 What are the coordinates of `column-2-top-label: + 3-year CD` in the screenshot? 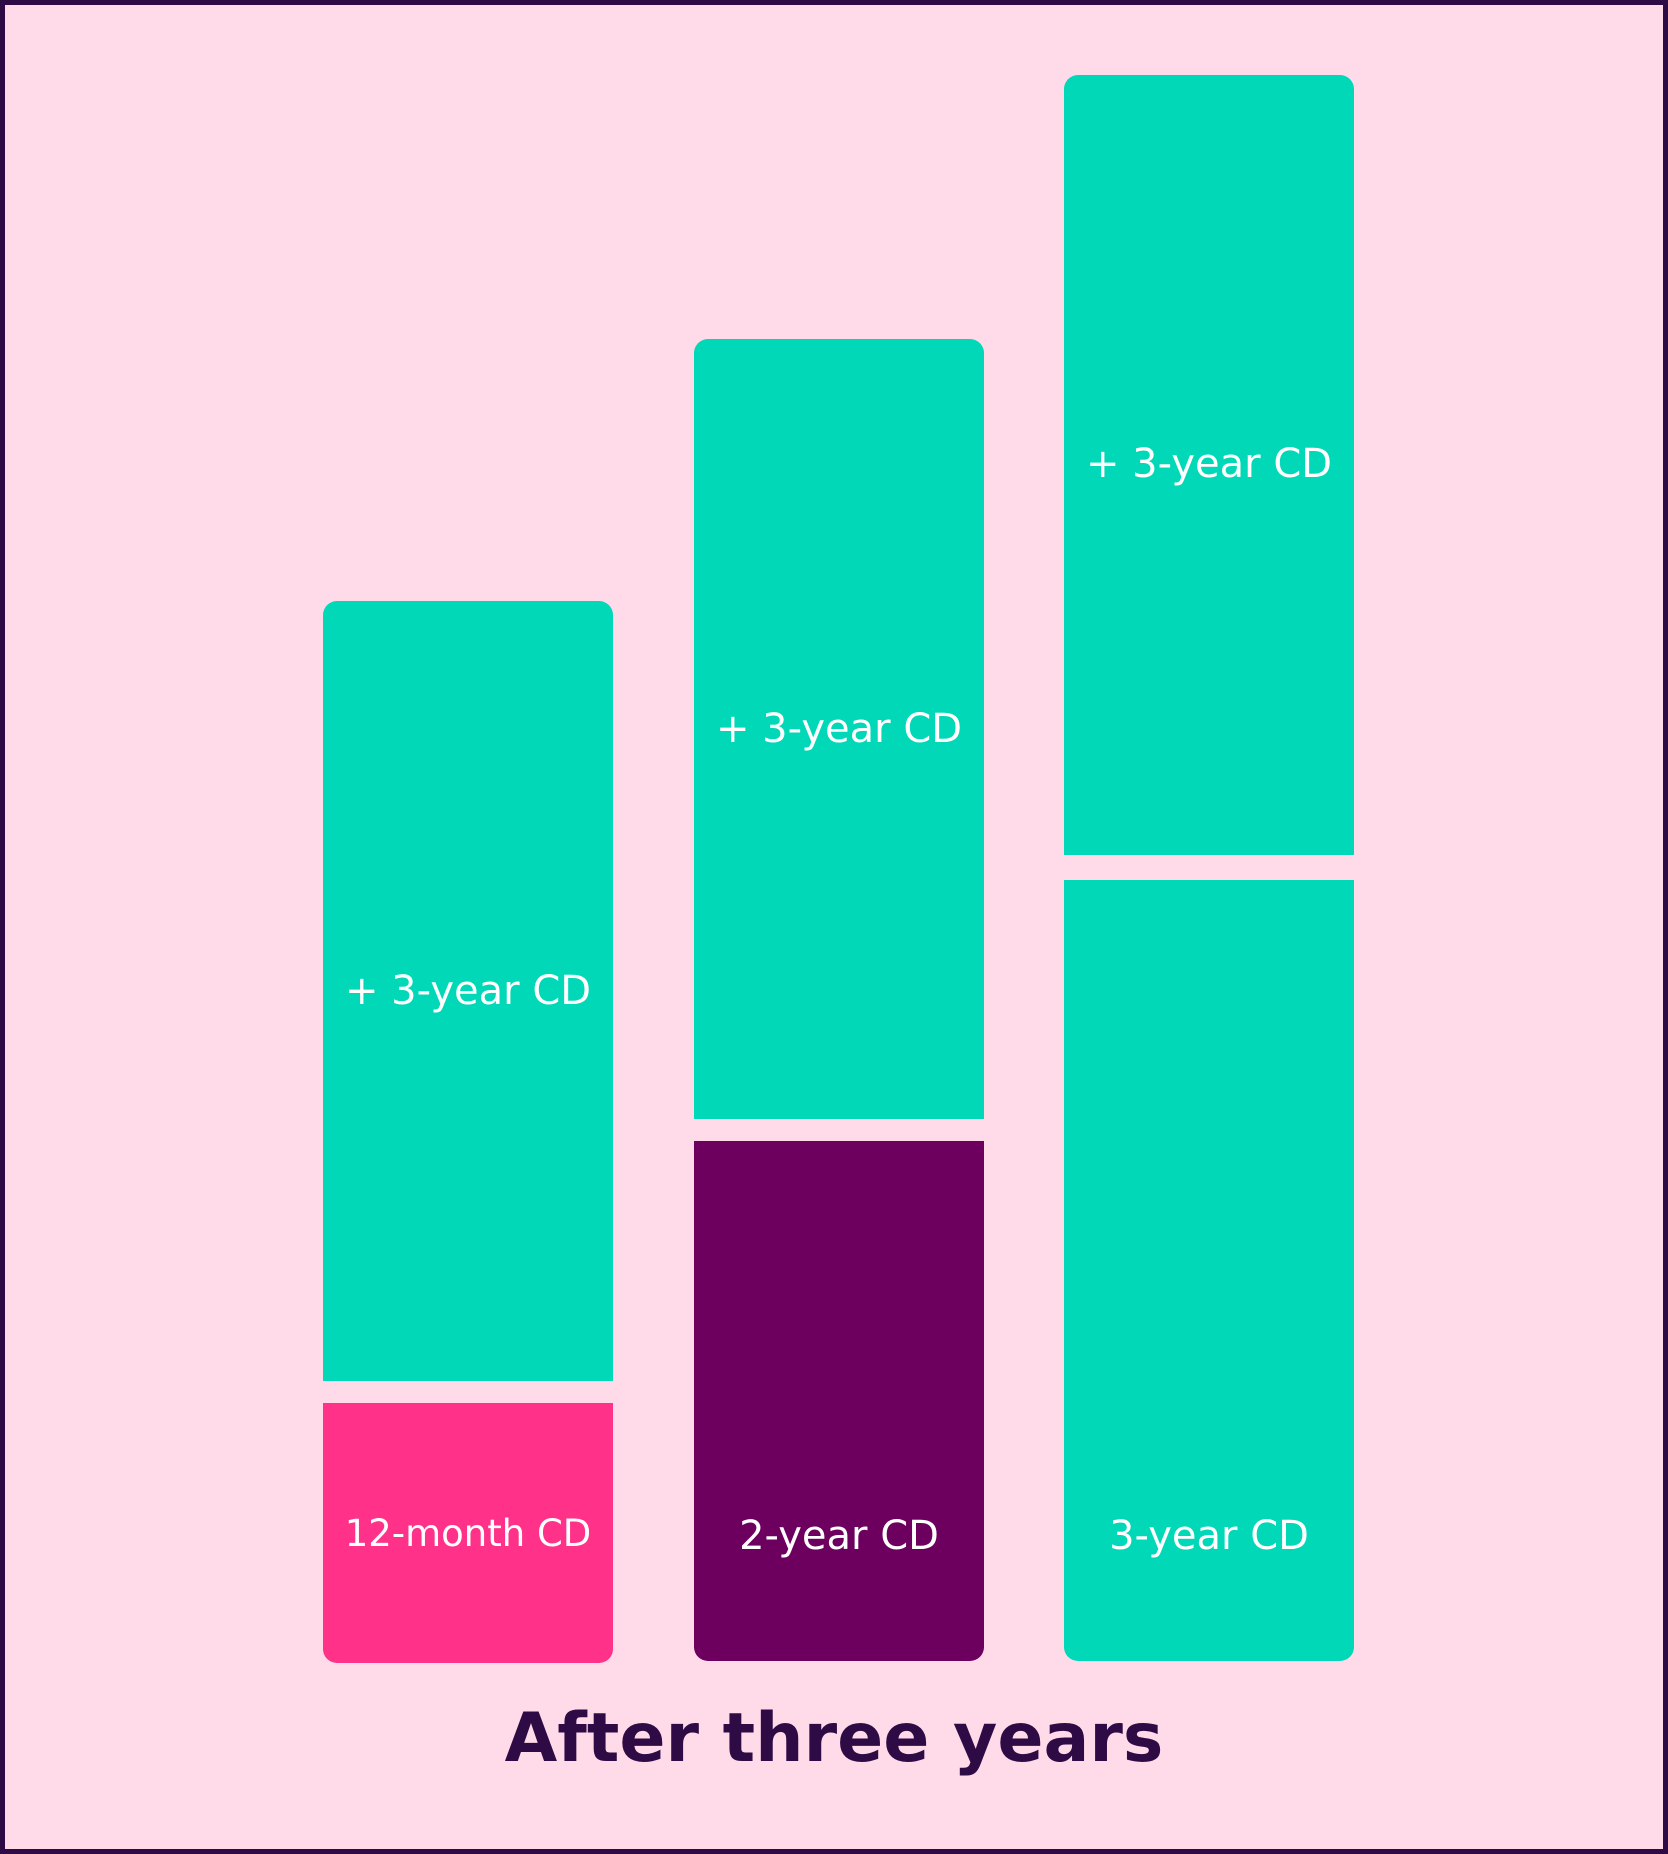 It's located at (839, 729).